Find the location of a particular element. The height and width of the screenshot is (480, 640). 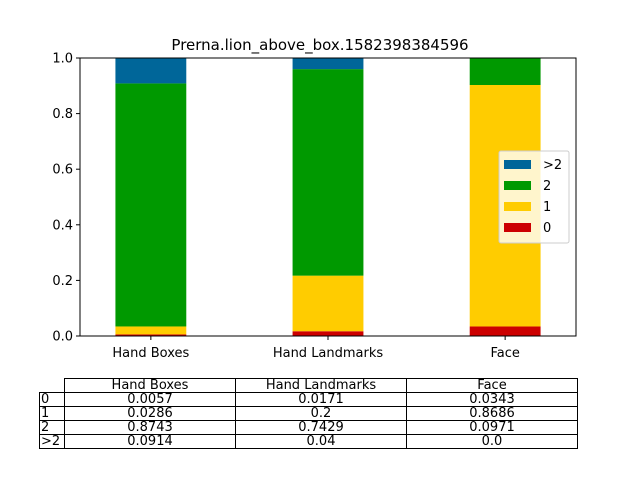

table-row-label: >2 is located at coordinates (52, 441).